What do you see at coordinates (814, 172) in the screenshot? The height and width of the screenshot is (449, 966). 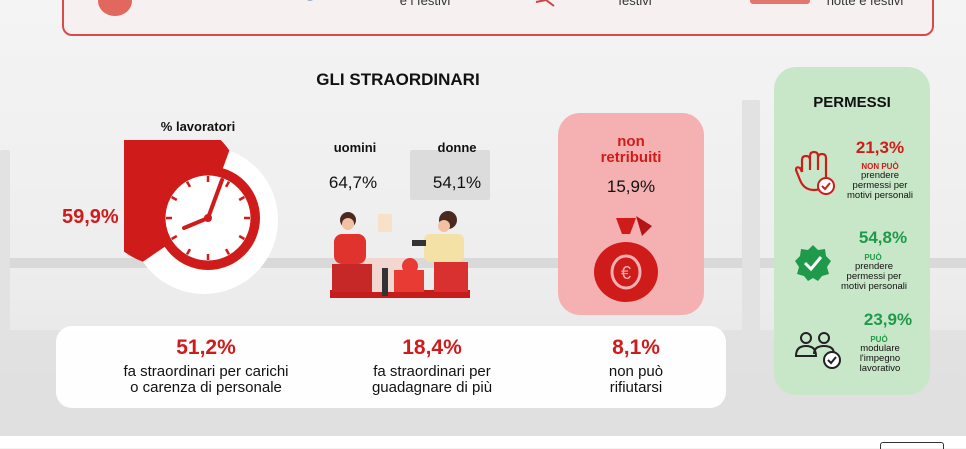 I see `hand-stop-icon` at bounding box center [814, 172].